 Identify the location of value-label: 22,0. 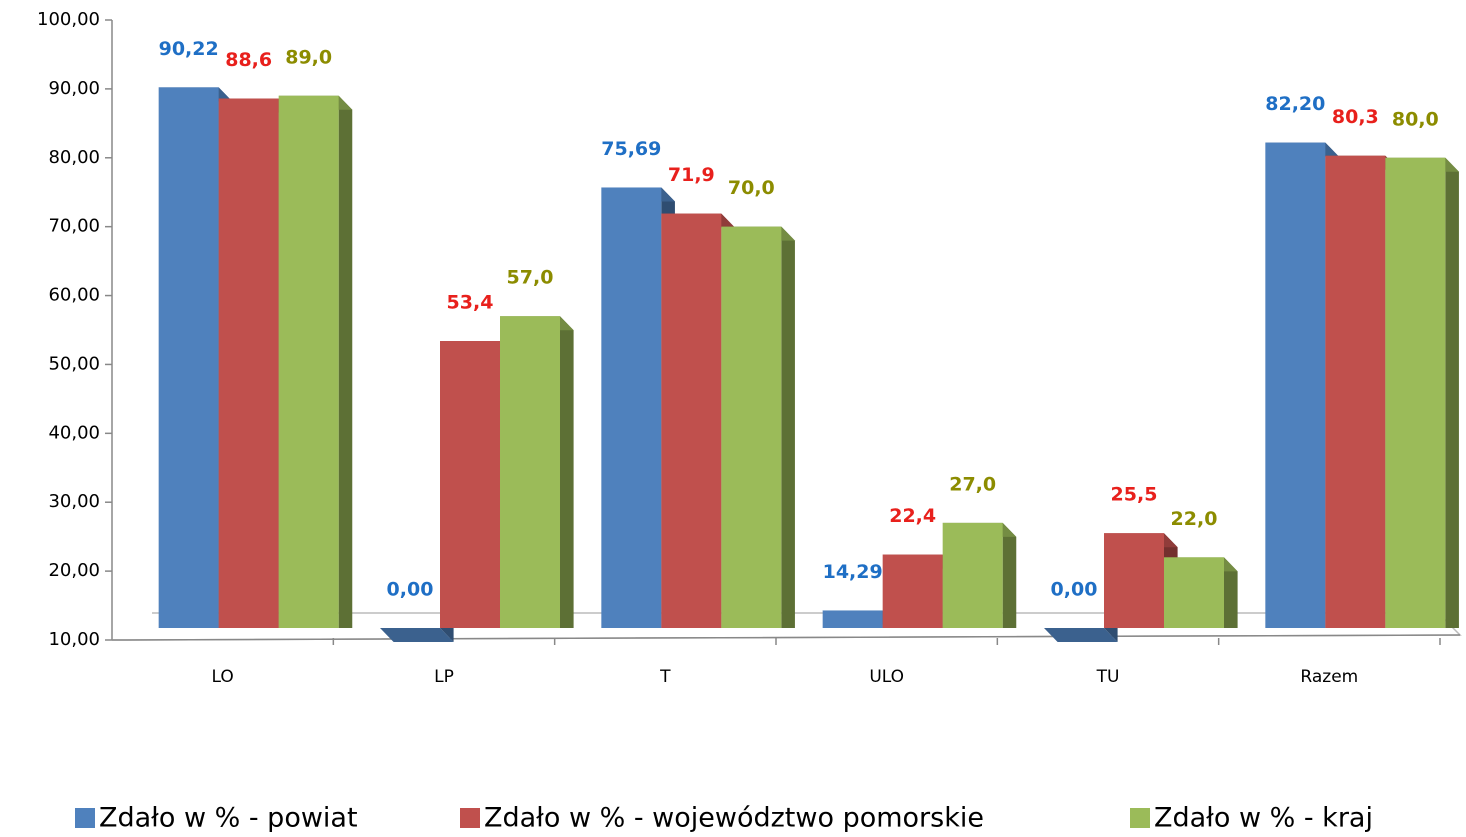
(1194, 519).